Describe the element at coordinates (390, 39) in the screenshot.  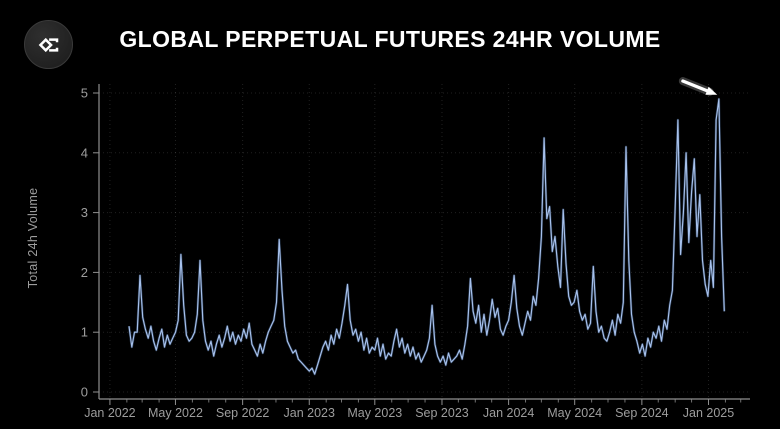
I see `chart-title: GLOBAL PERPETUAL FUTURES 24HR VOLUME` at that location.